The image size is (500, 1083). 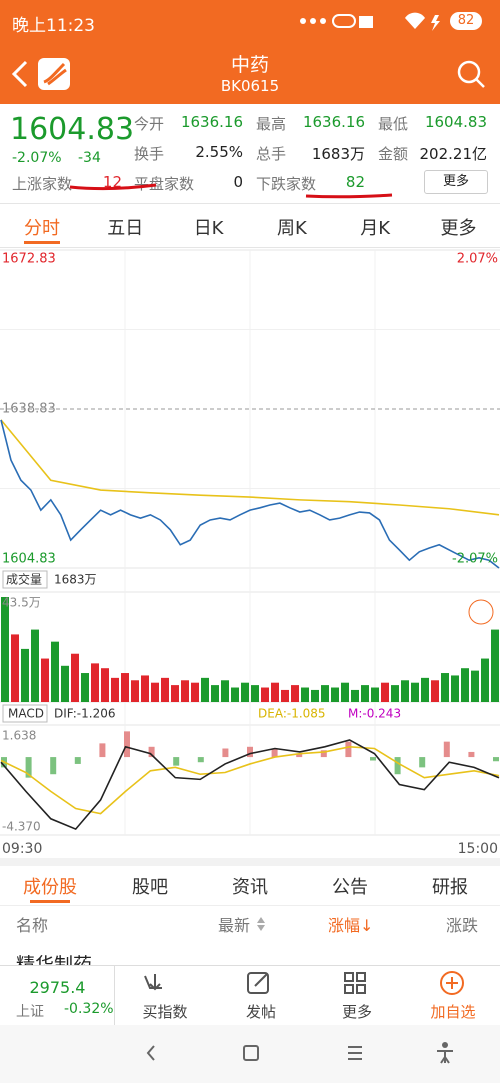 What do you see at coordinates (450, 887) in the screenshot?
I see `stock-tab: 研报` at bounding box center [450, 887].